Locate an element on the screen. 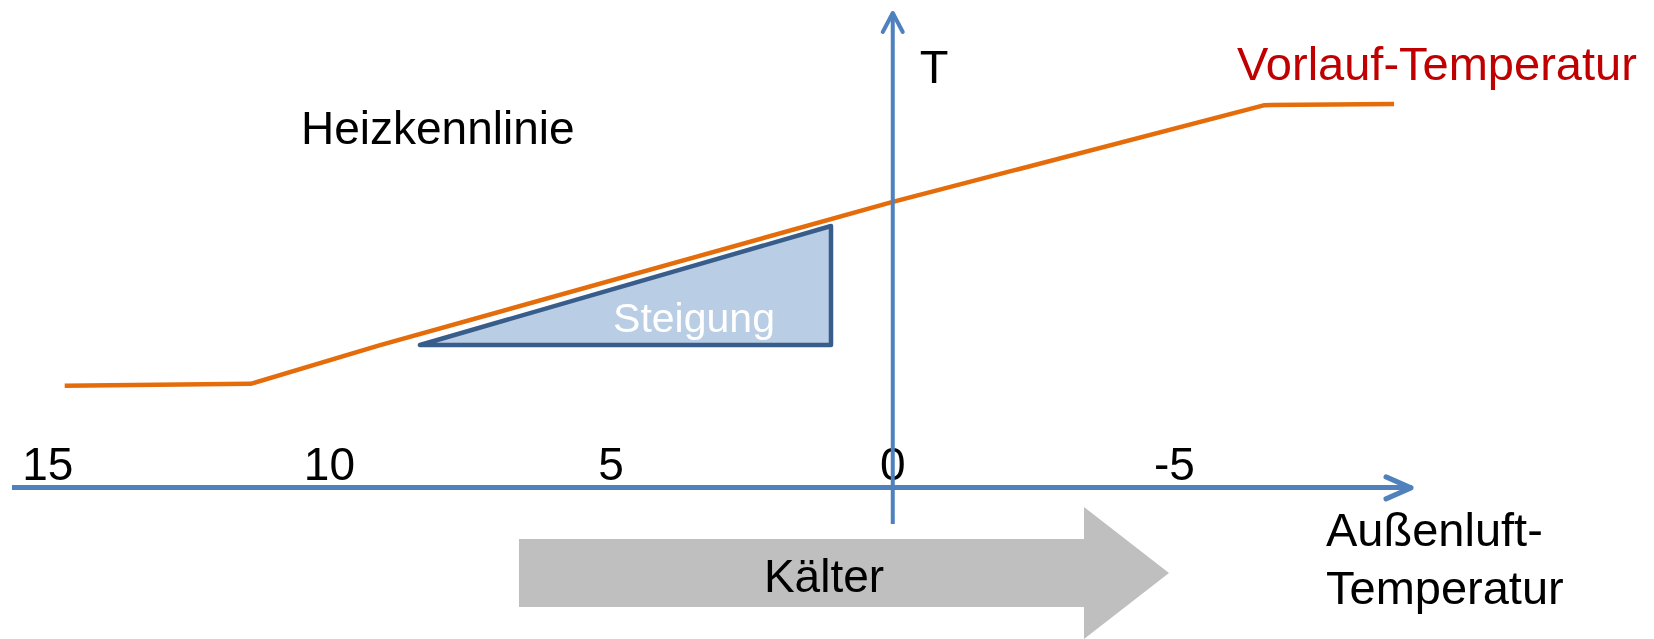 Image resolution: width=1654 pixels, height=639 pixels. x-tick-label: 10 is located at coordinates (329, 464).